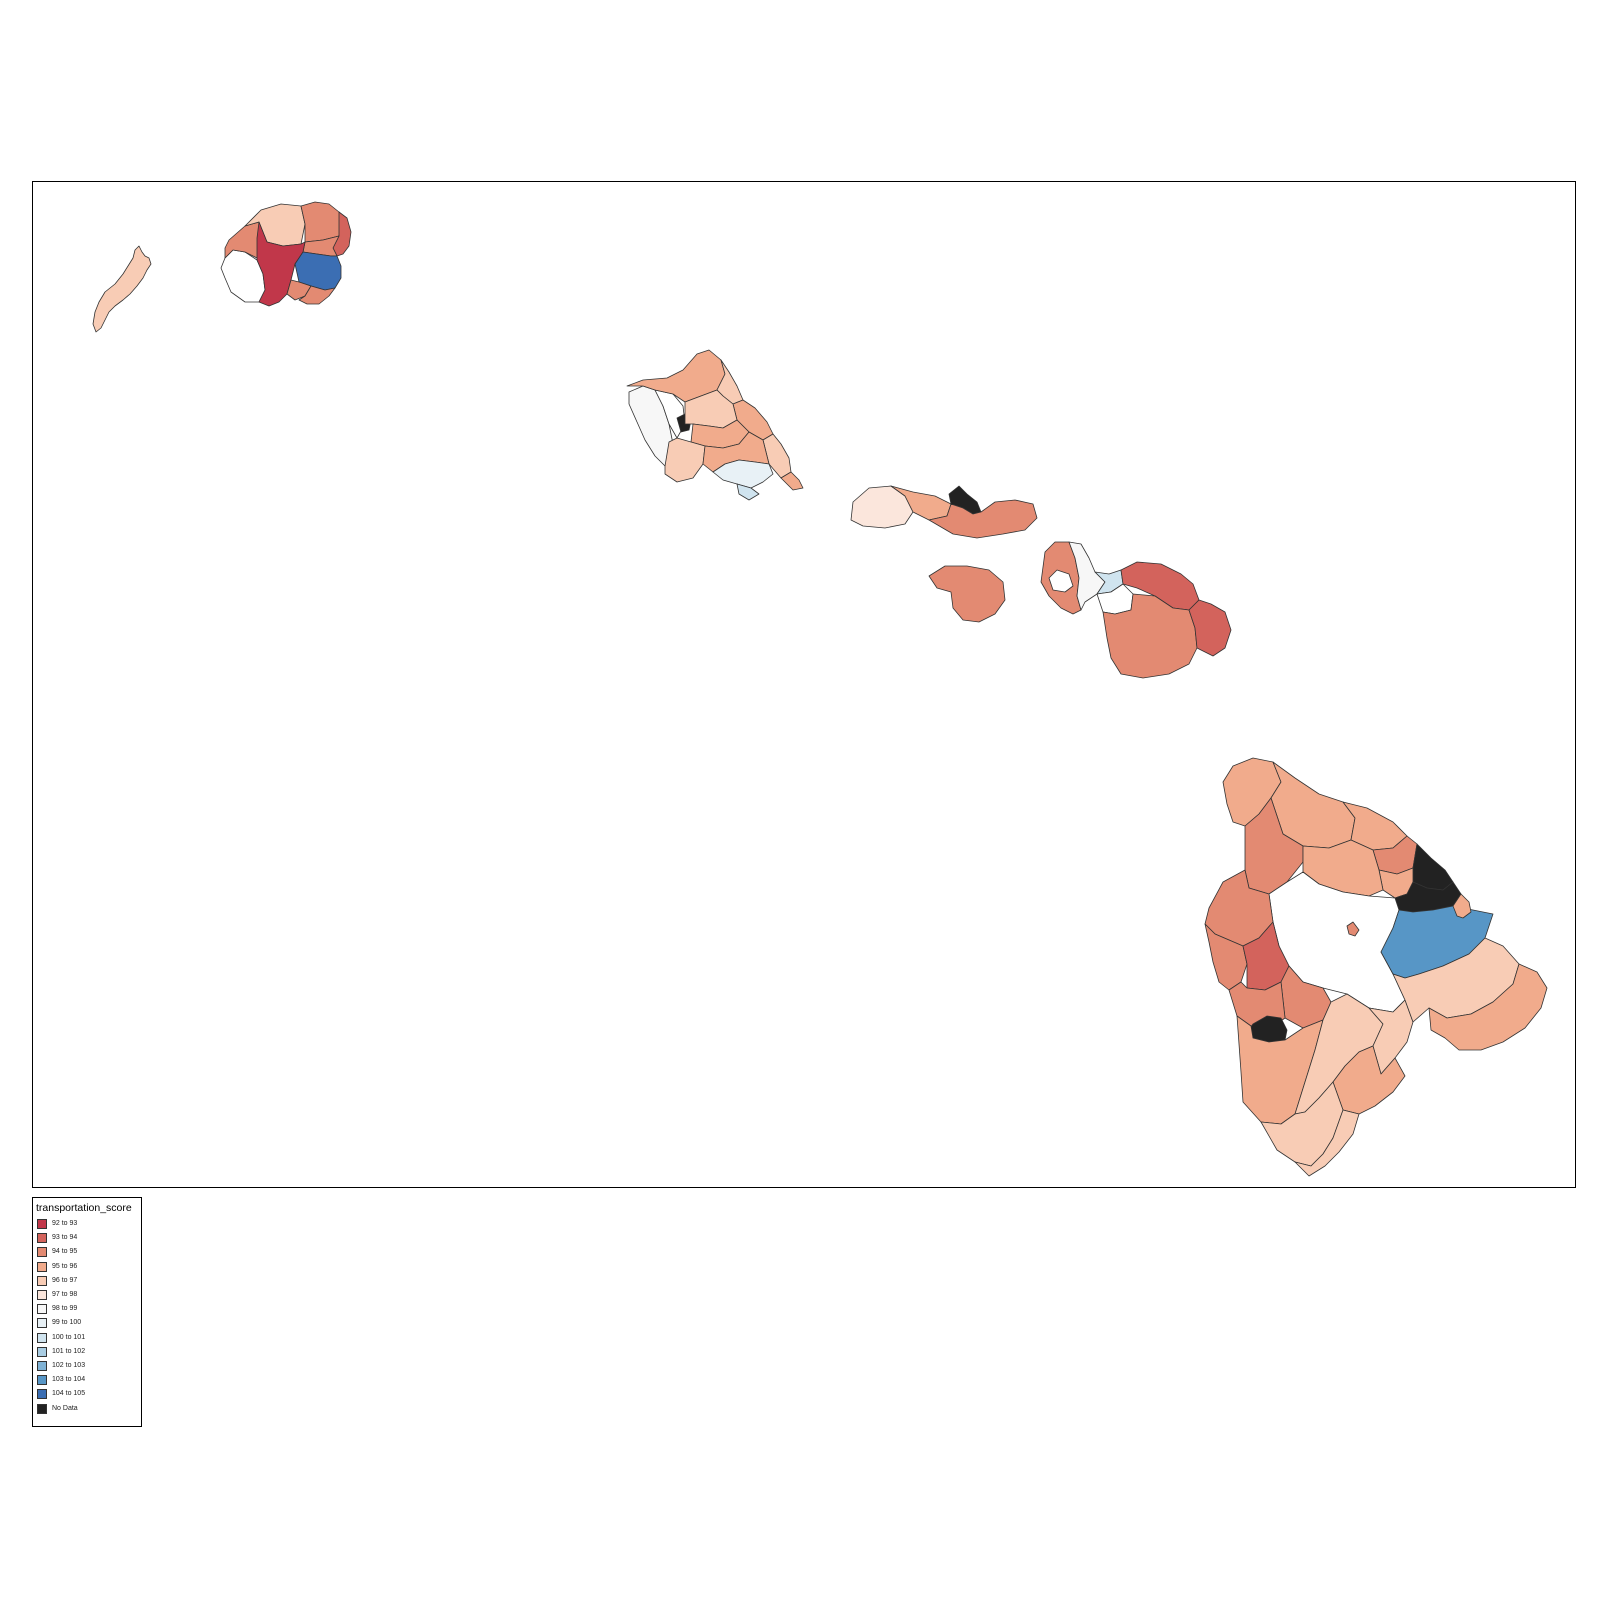 This screenshot has width=1600, height=1600. I want to click on legend-label: 98 to 99, so click(65, 1309).